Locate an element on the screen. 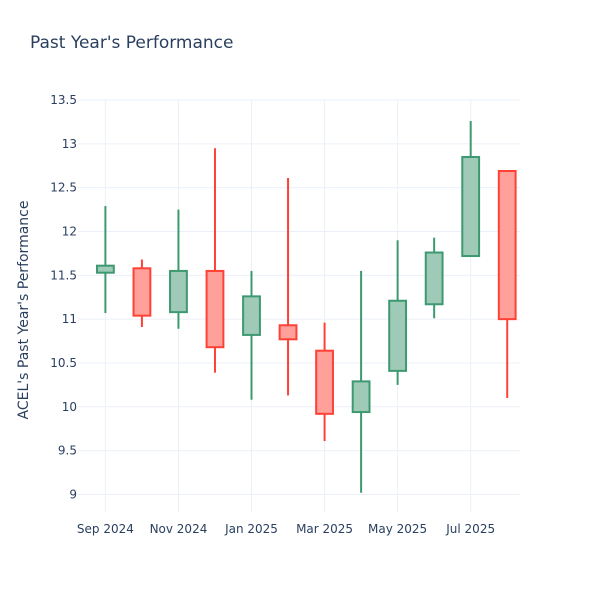  y-tick-label: 12 is located at coordinates (69, 231).